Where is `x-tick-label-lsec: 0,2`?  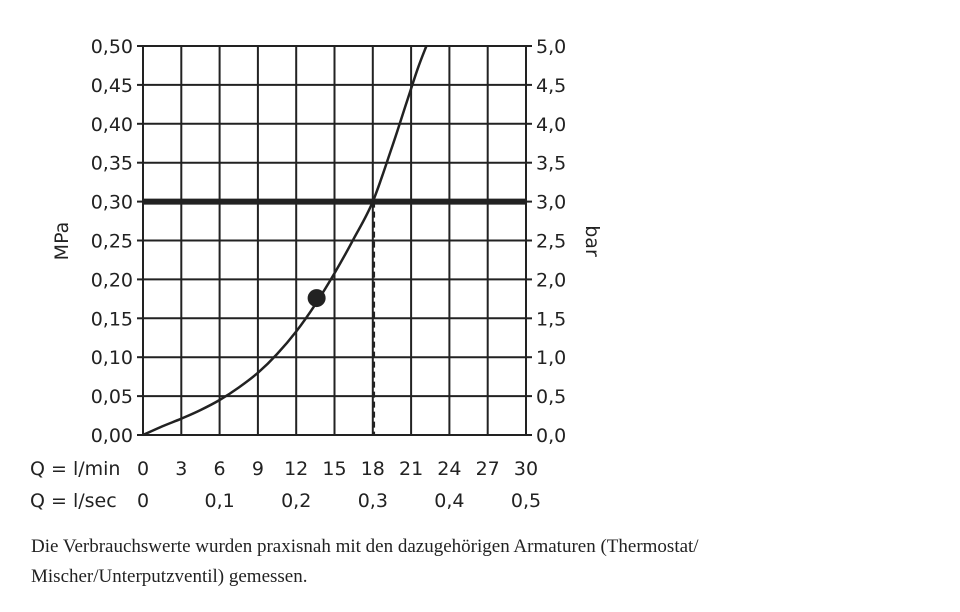
x-tick-label-lsec: 0,2 is located at coordinates (296, 501).